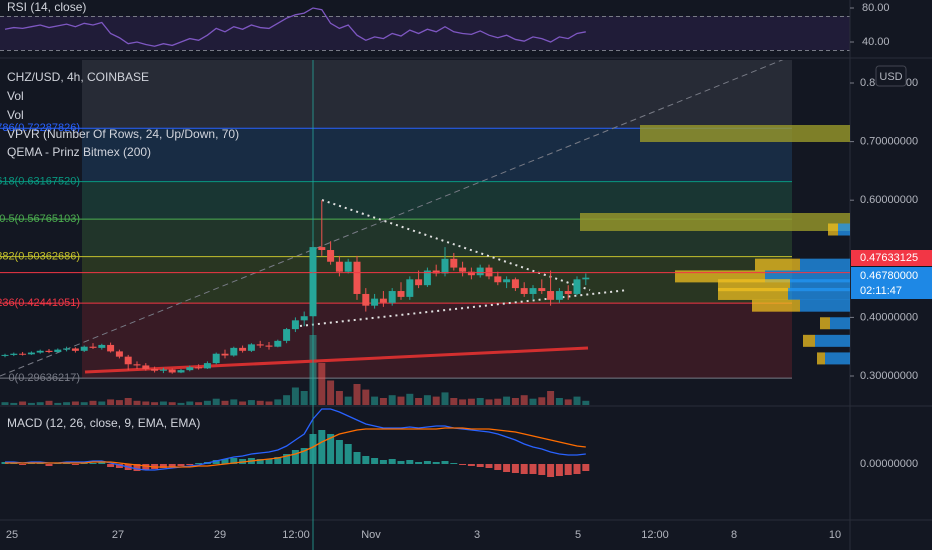 The height and width of the screenshot is (550, 932). Describe the element at coordinates (578, 535) in the screenshot. I see `time-label: 5` at that location.